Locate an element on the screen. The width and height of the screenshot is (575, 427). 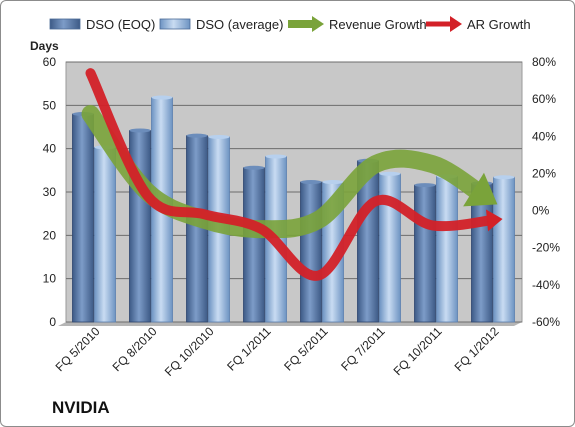
legend-label: DSO (EOQ) is located at coordinates (120, 24).